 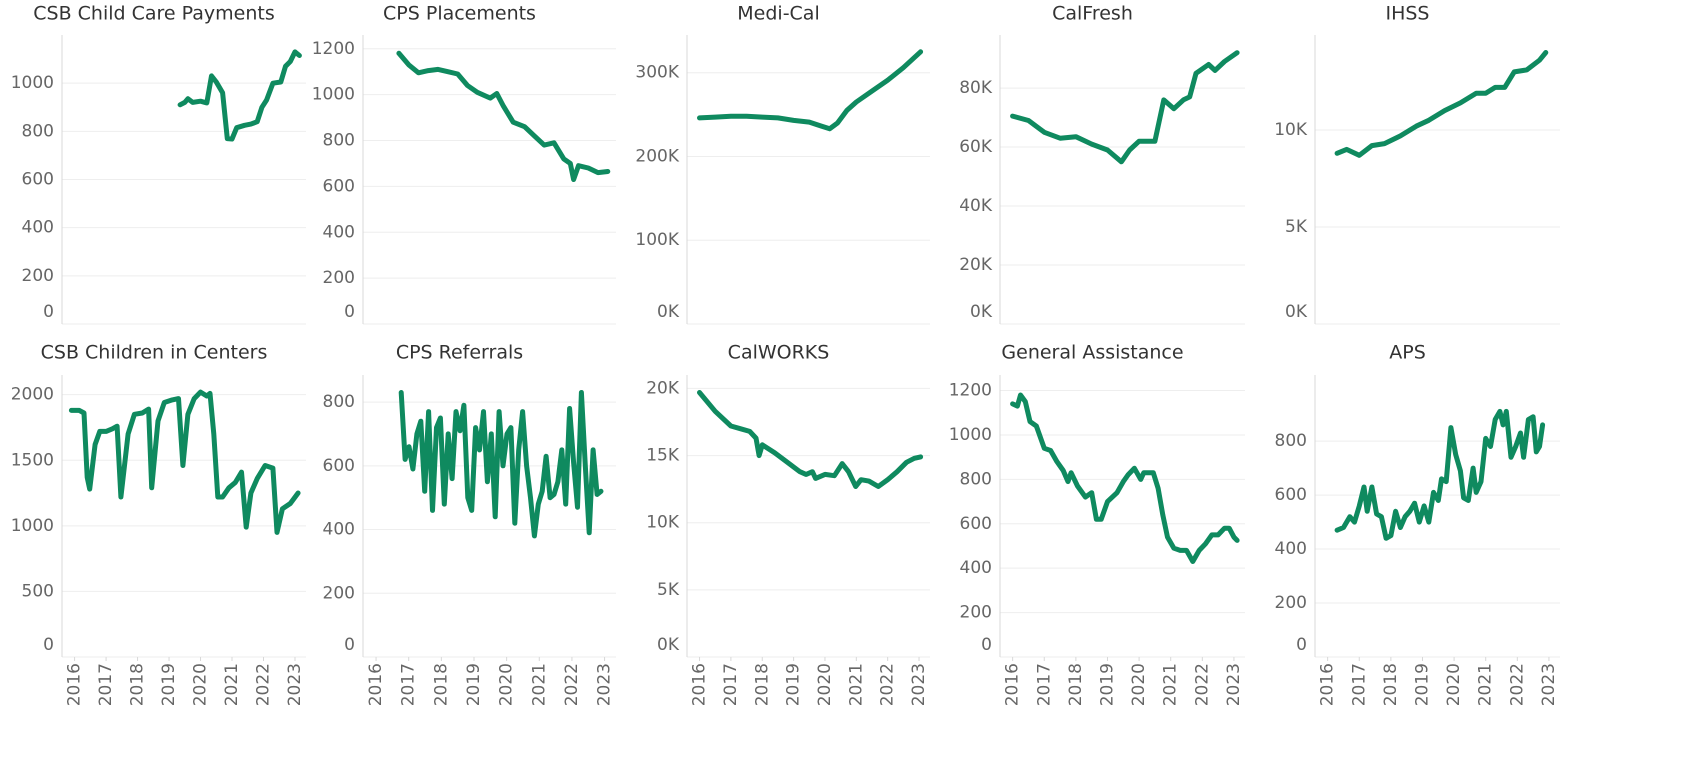 I want to click on y-tick-label: 80K, so click(x=976, y=88).